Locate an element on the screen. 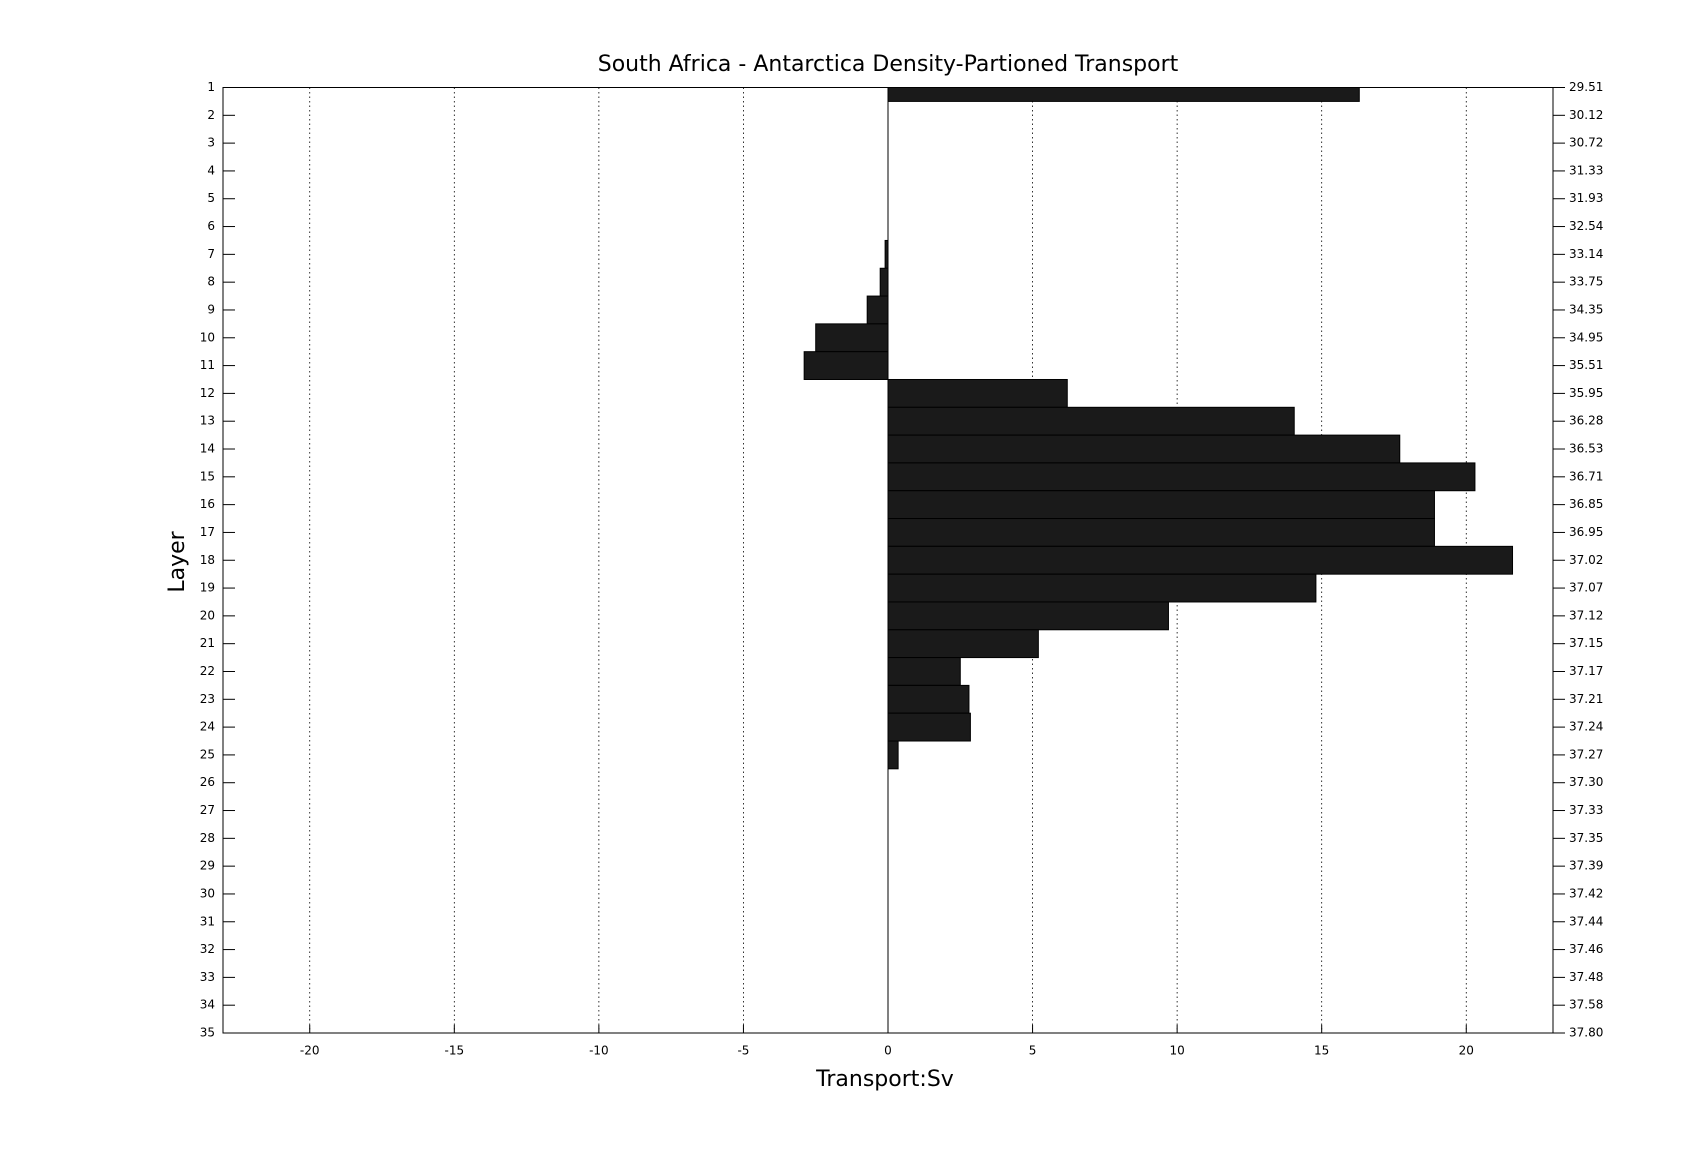 Image resolution: width=1707 pixels, height=1155 pixels. x-tick-label: 5 is located at coordinates (1033, 1051).